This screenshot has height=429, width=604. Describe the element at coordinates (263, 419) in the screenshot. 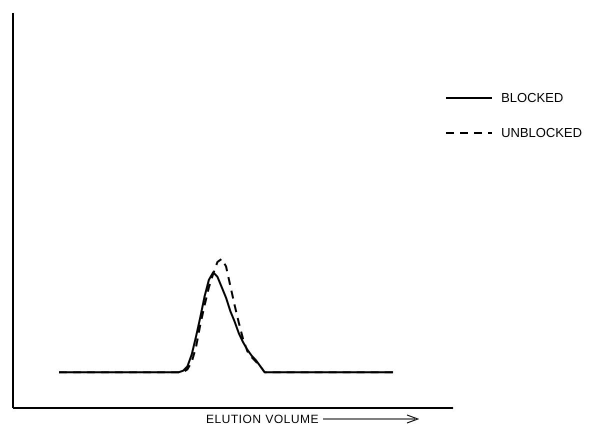

I see `x-axis-title: ELUTION VOLUME` at that location.